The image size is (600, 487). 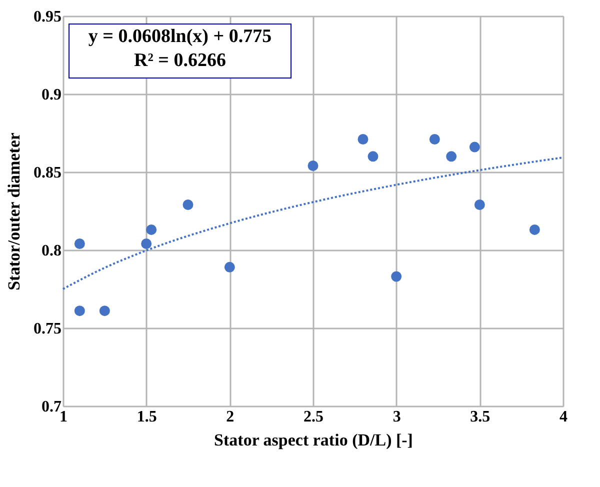 I want to click on x-tick-label: 2.5, so click(x=314, y=417).